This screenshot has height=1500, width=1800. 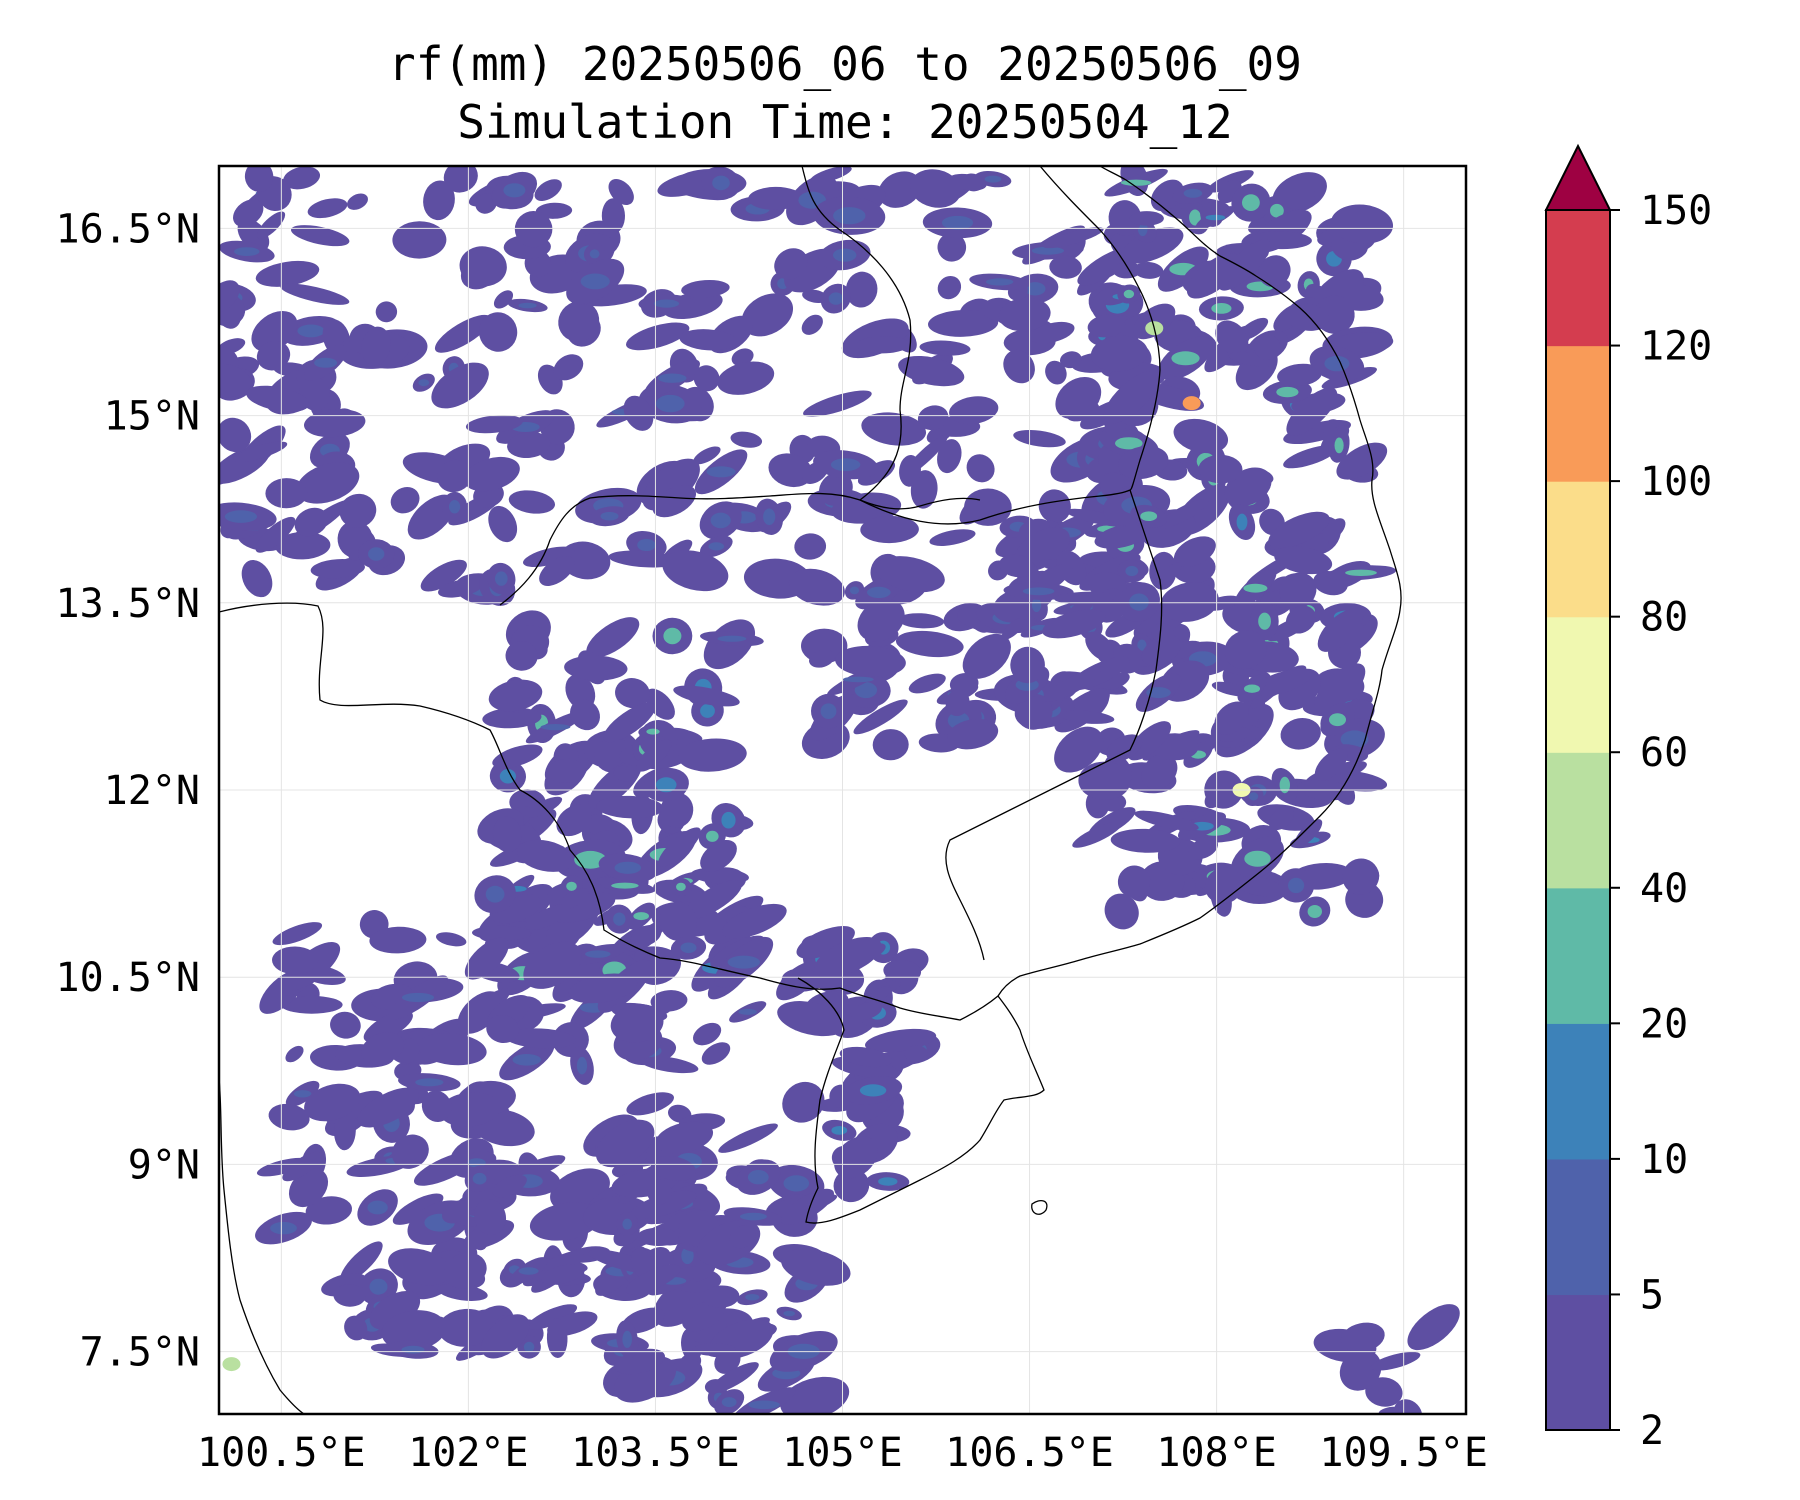 I want to click on lat-tick-label: 16.5°N, so click(x=128, y=229).